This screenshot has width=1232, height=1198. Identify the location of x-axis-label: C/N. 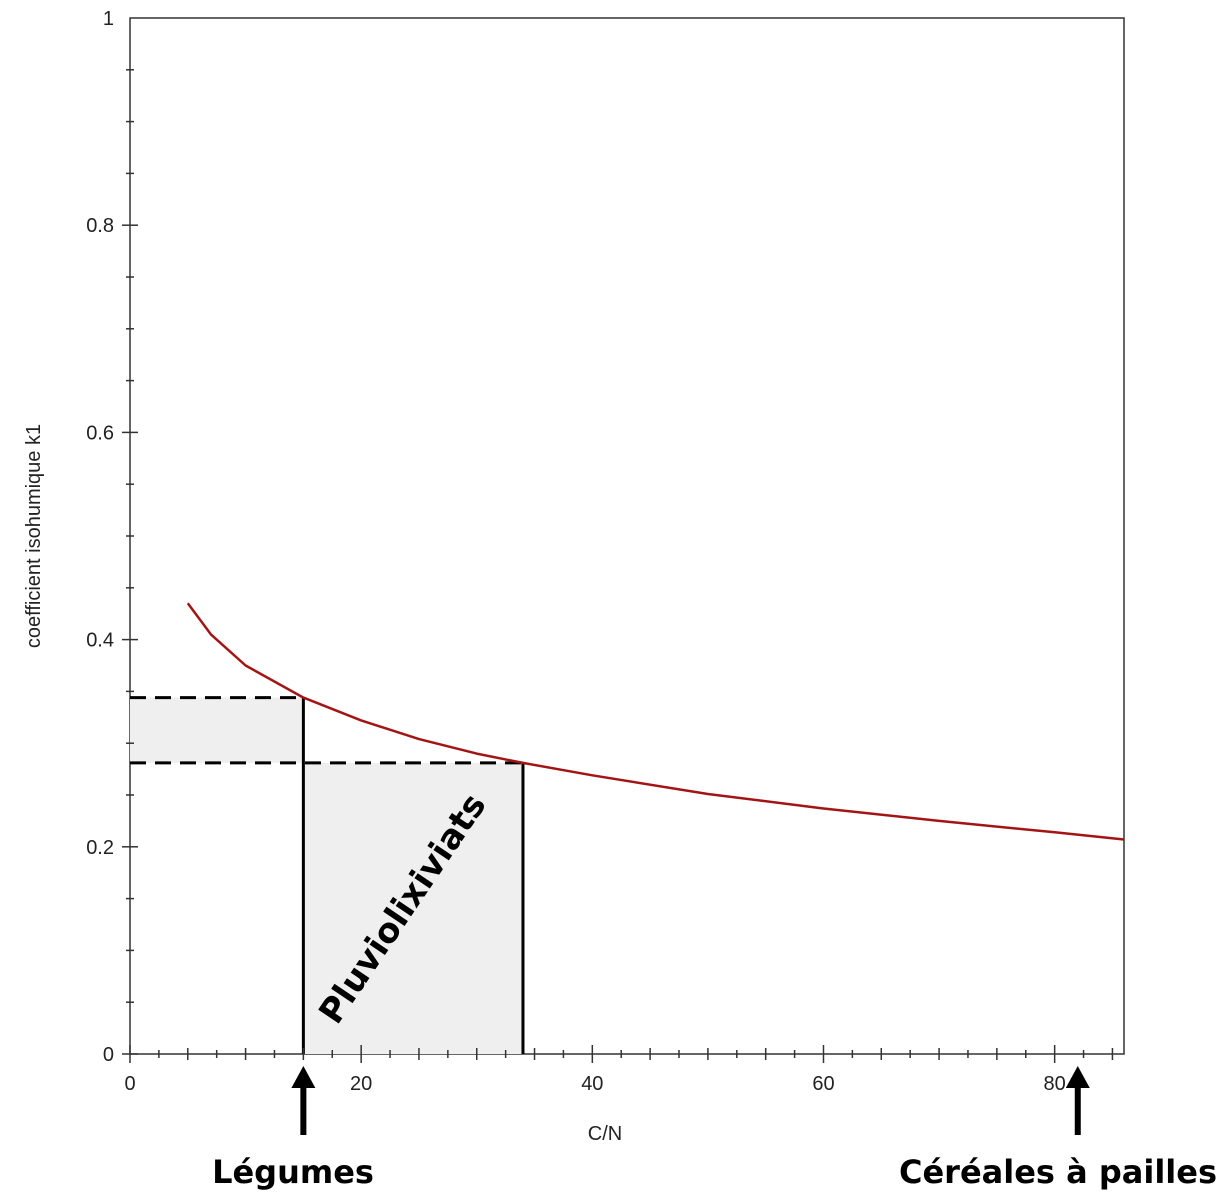
(605, 1134).